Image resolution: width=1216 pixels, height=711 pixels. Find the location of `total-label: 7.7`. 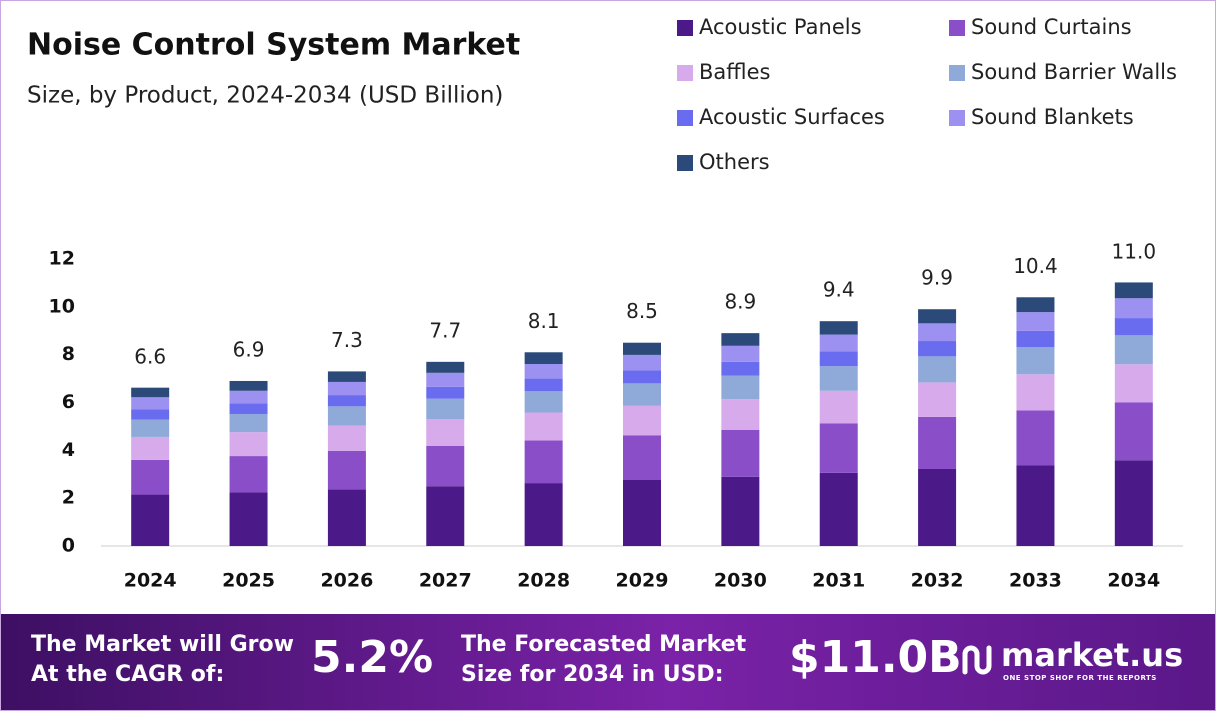

total-label: 7.7 is located at coordinates (445, 330).